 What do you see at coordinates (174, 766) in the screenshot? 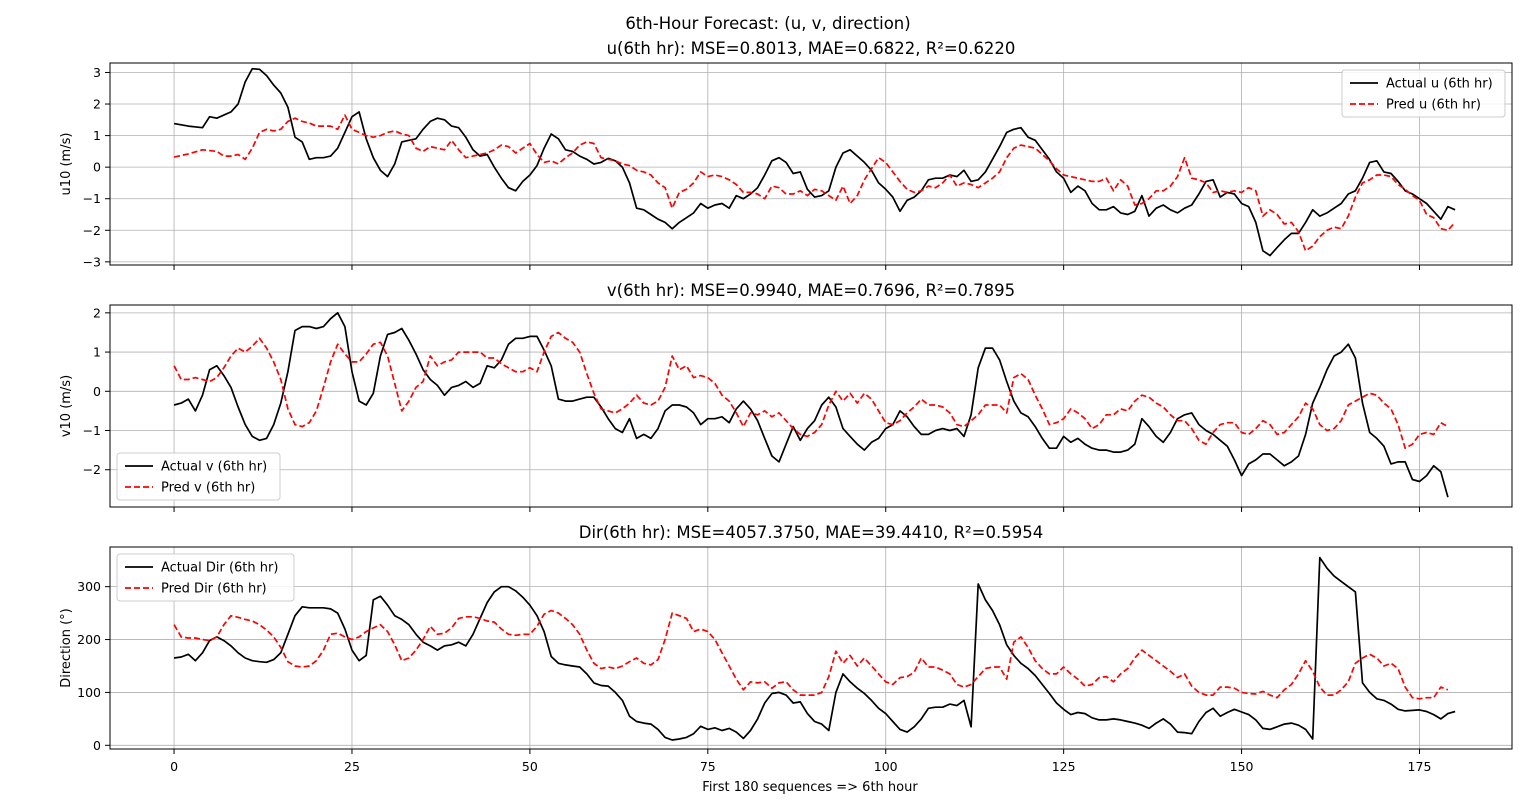
I see `x-tick-label: 0` at bounding box center [174, 766].